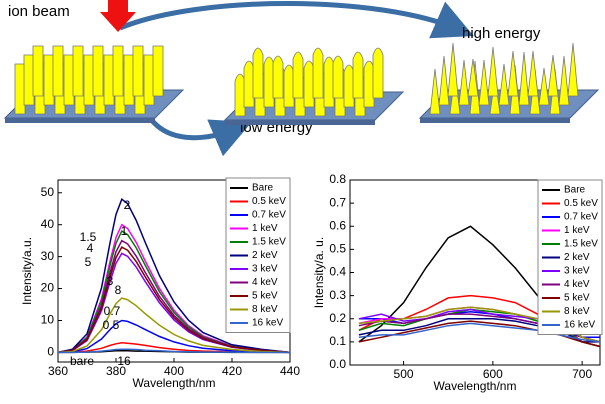 This screenshot has height=404, width=605. I want to click on y-tick-label: 40, so click(48, 224).